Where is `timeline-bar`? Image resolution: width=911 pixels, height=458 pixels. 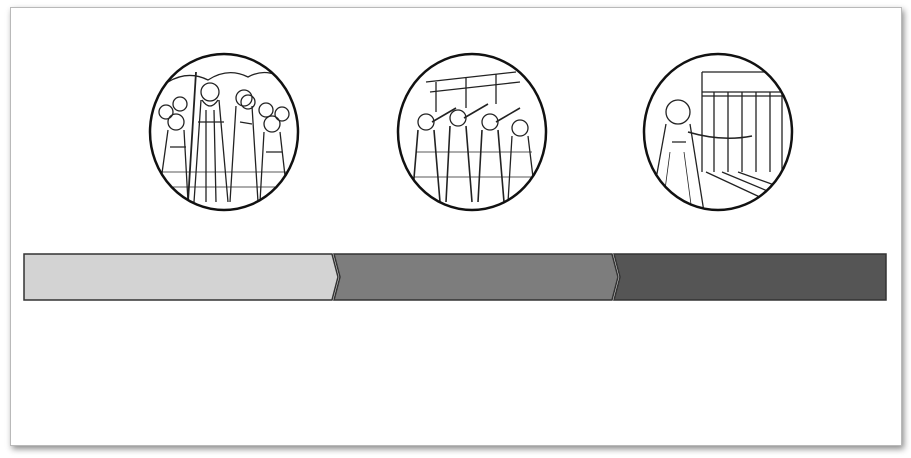
timeline-bar is located at coordinates (455, 277).